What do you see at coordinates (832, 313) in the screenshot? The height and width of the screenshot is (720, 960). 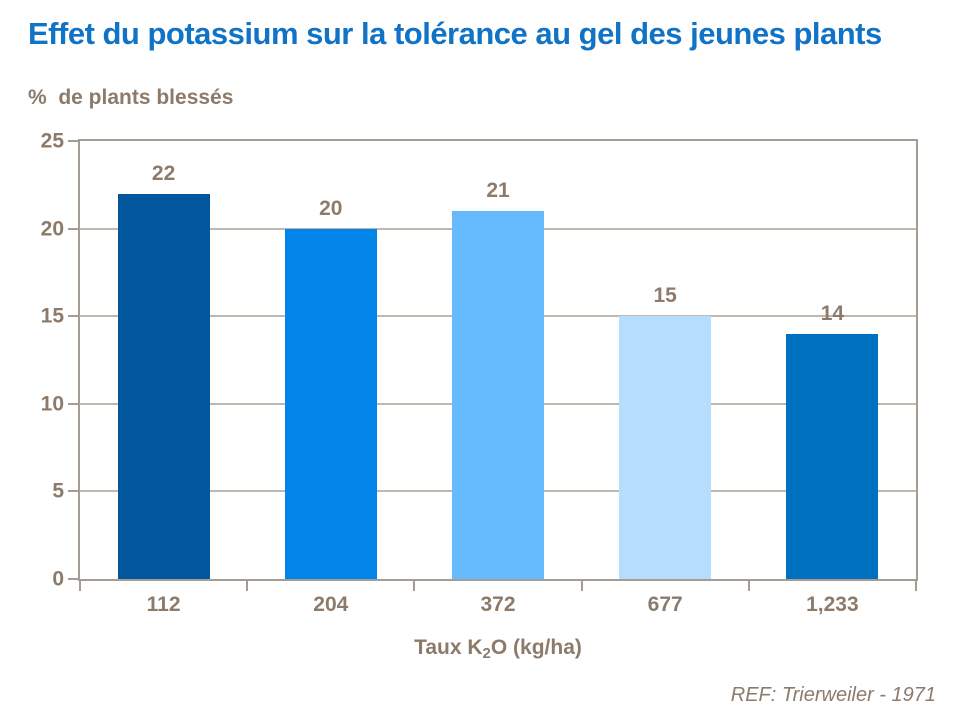 I see `bar-value-label: 14` at bounding box center [832, 313].